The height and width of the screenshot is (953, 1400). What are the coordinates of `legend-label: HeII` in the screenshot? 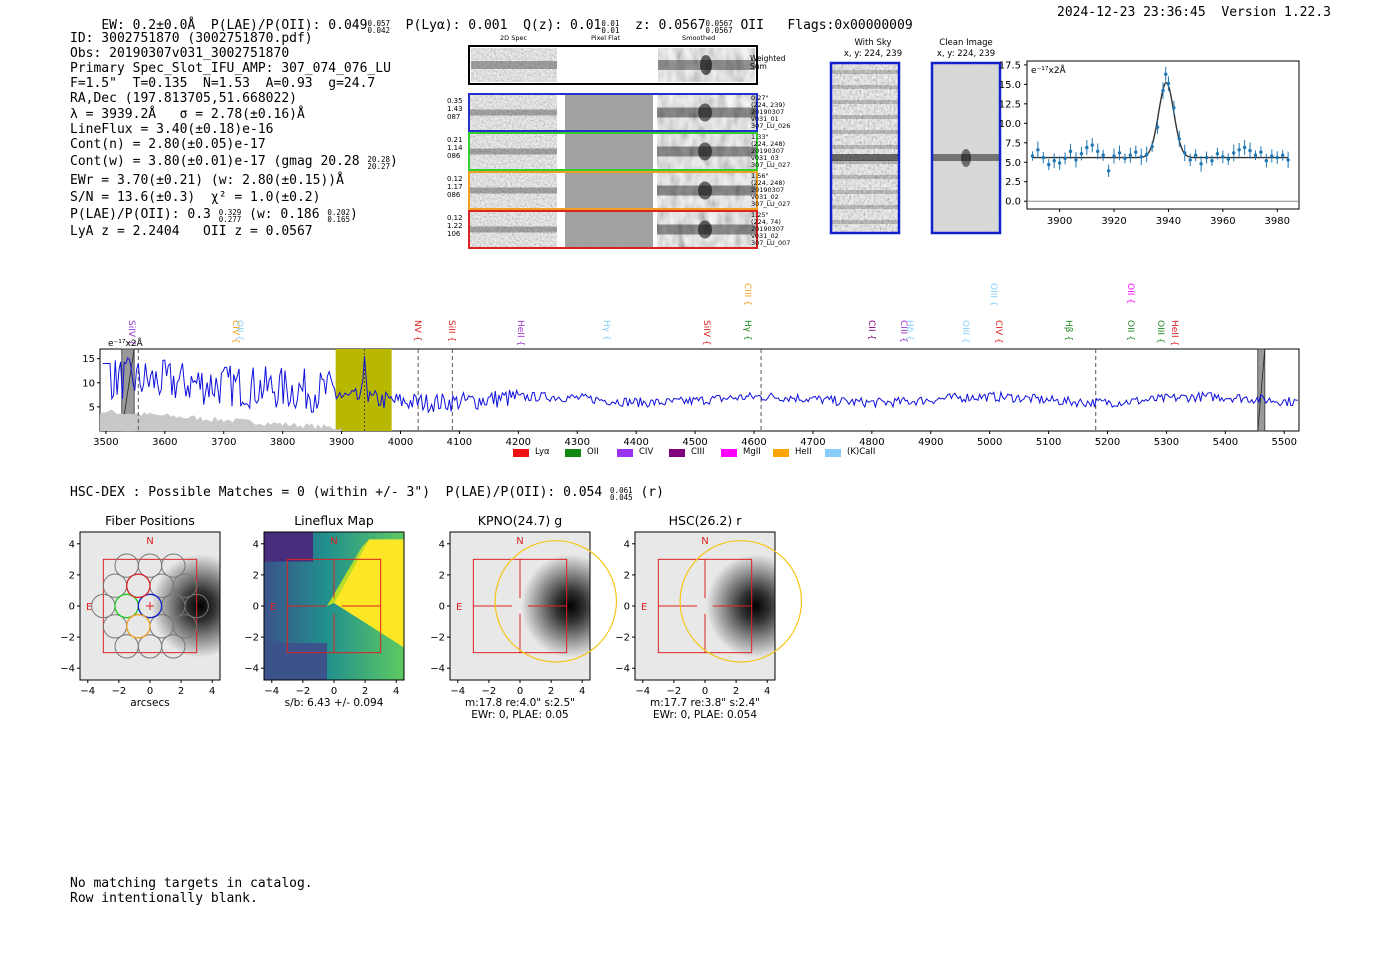 It's located at (803, 452).